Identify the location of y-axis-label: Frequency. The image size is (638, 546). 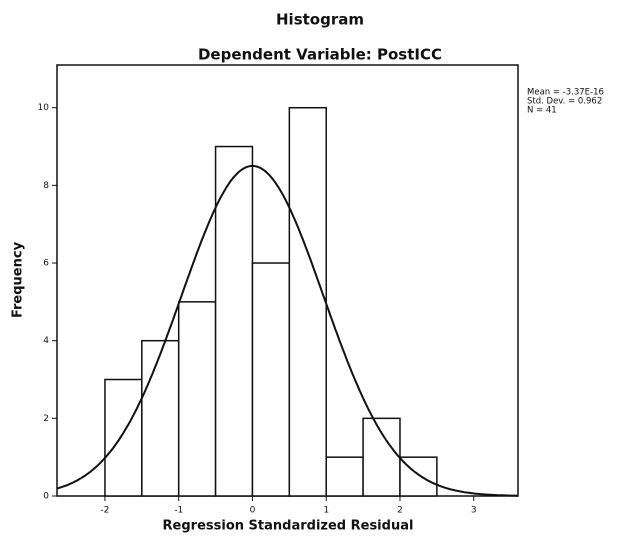
(18, 279).